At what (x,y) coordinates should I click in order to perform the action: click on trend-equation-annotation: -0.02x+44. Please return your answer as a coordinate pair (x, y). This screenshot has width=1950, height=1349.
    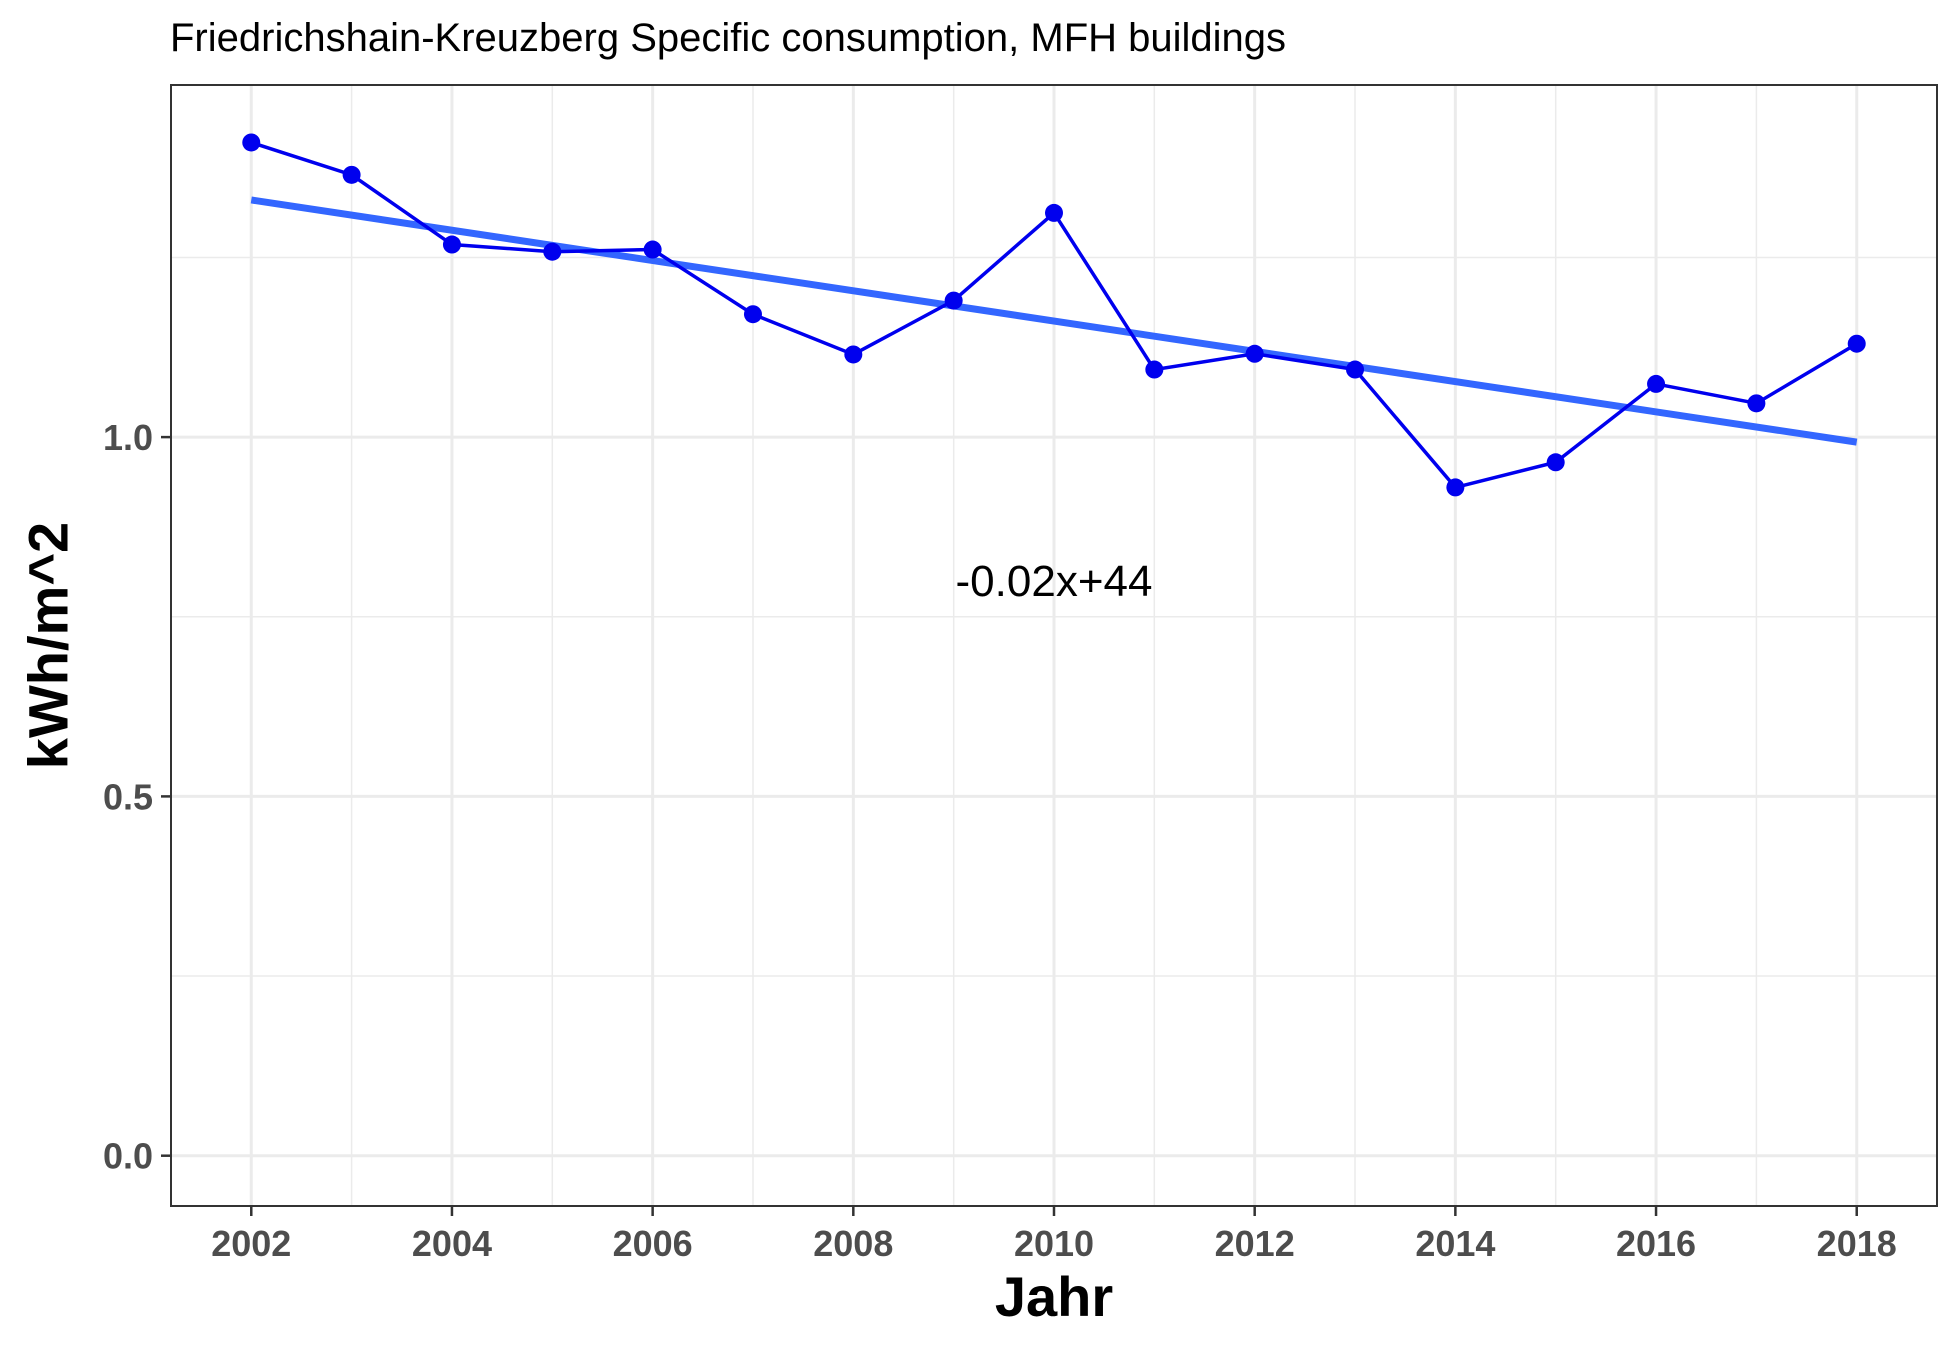
    Looking at the image, I should click on (1054, 581).